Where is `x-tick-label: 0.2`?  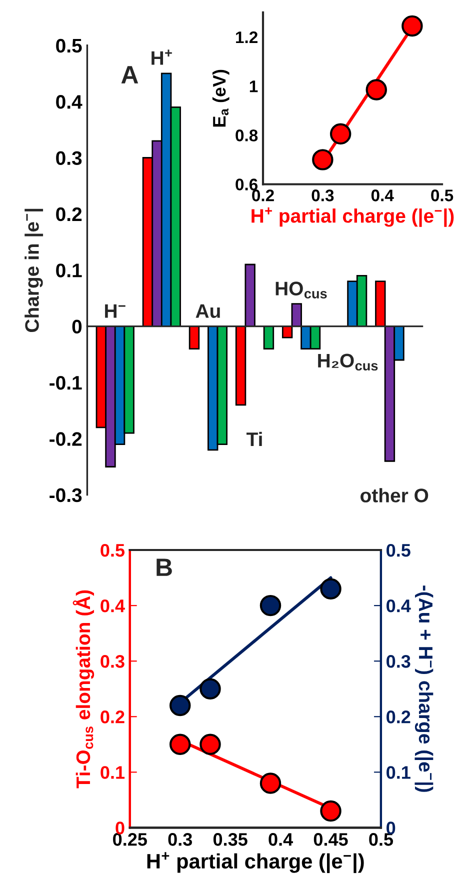 x-tick-label: 0.2 is located at coordinates (263, 196).